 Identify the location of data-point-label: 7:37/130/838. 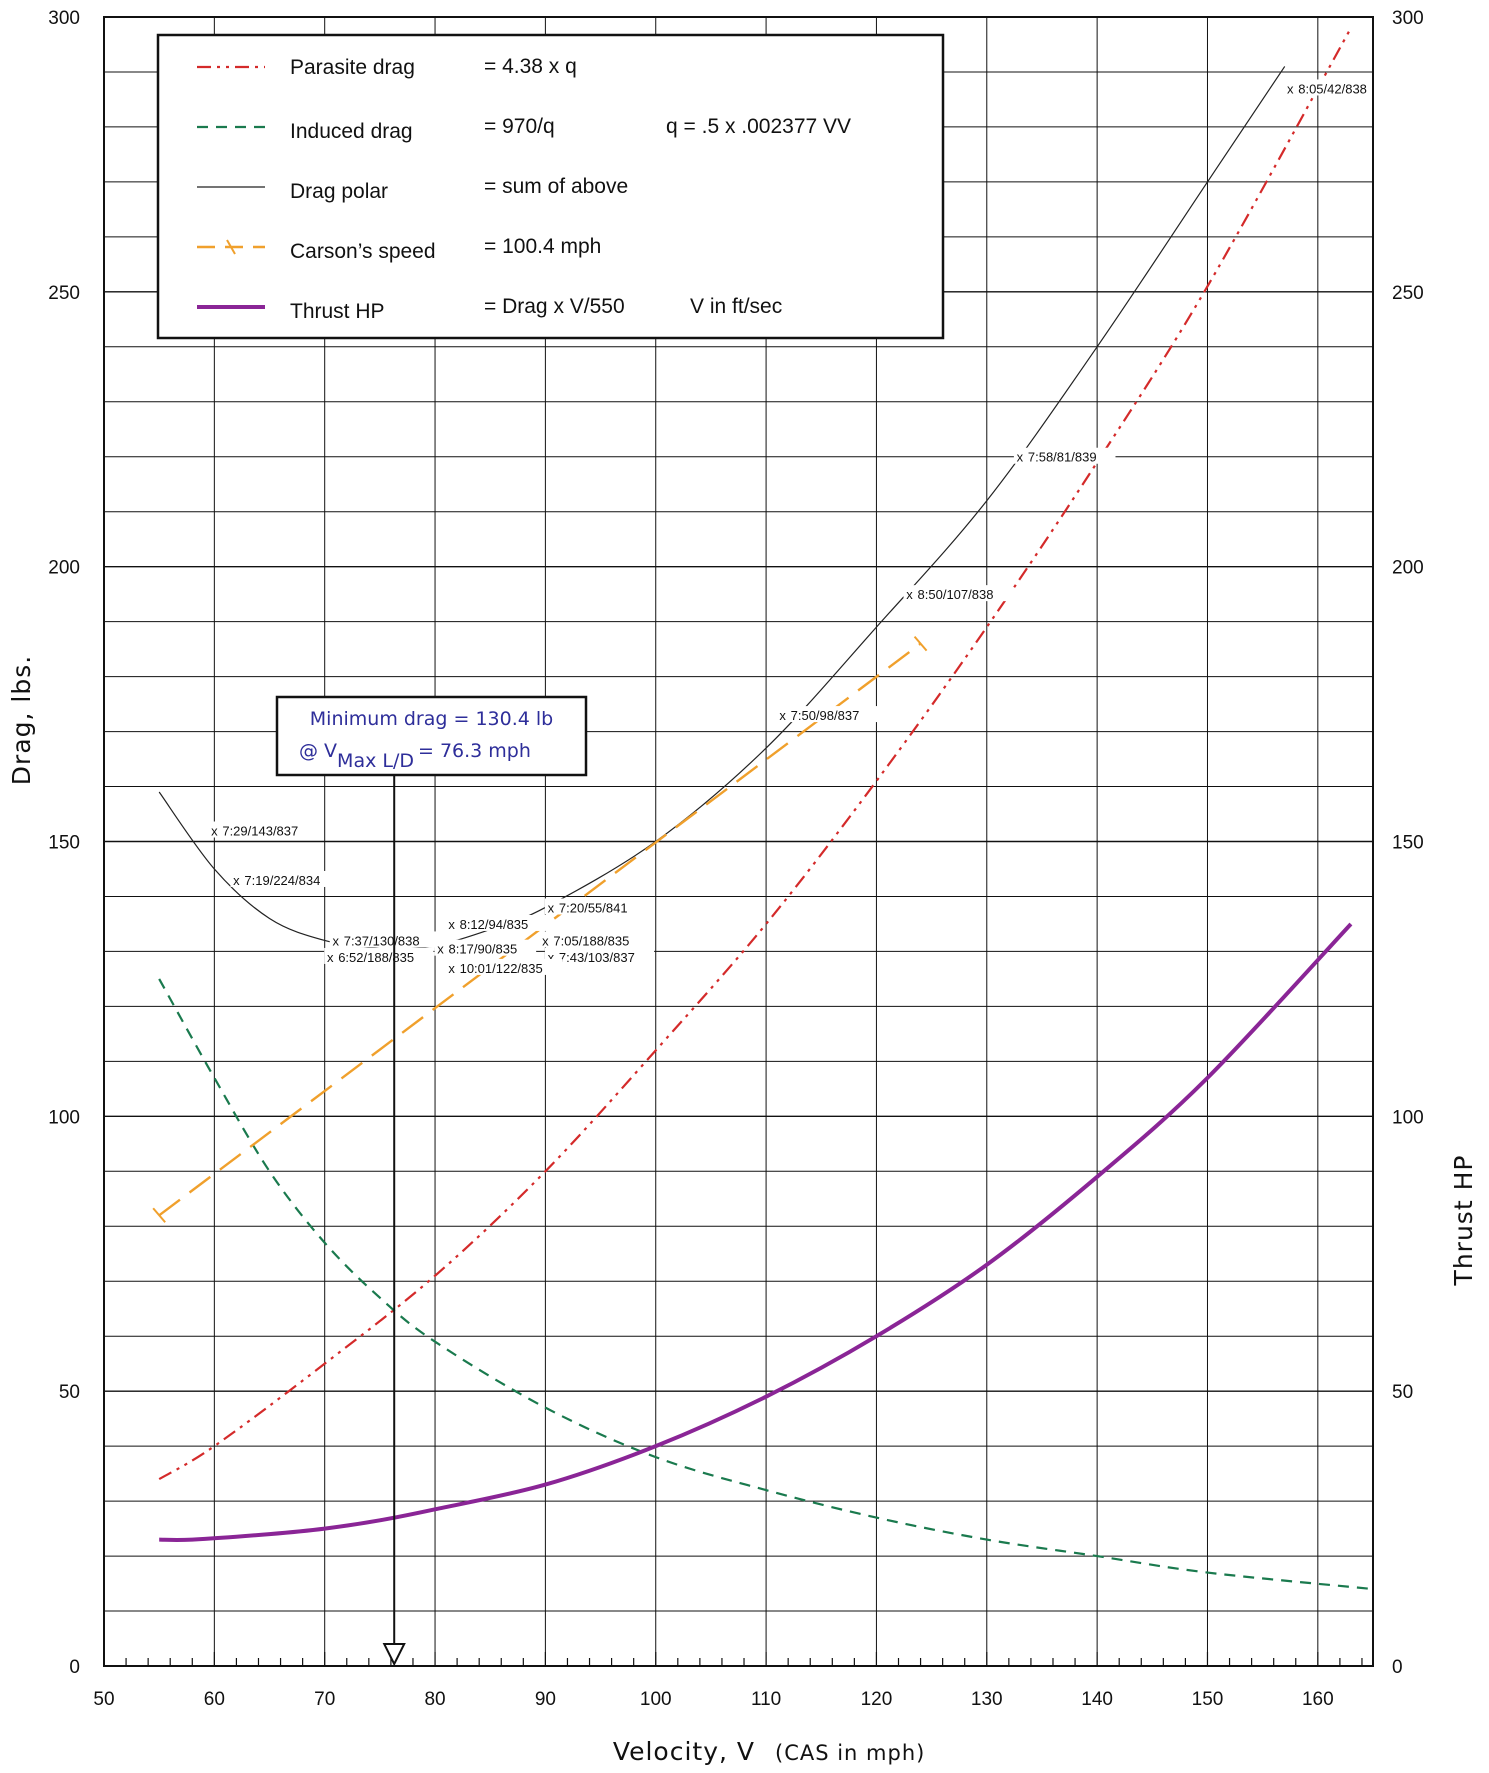
(382, 940).